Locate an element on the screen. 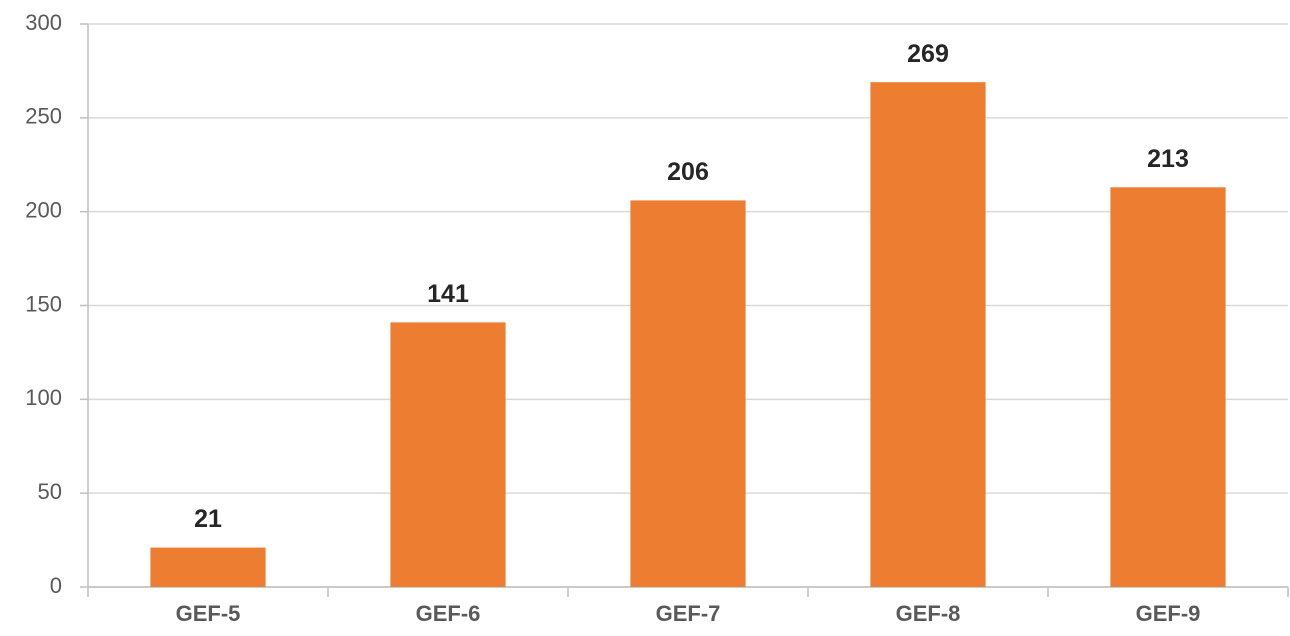 The width and height of the screenshot is (1290, 636). y-tick-label: 150 is located at coordinates (43, 303).